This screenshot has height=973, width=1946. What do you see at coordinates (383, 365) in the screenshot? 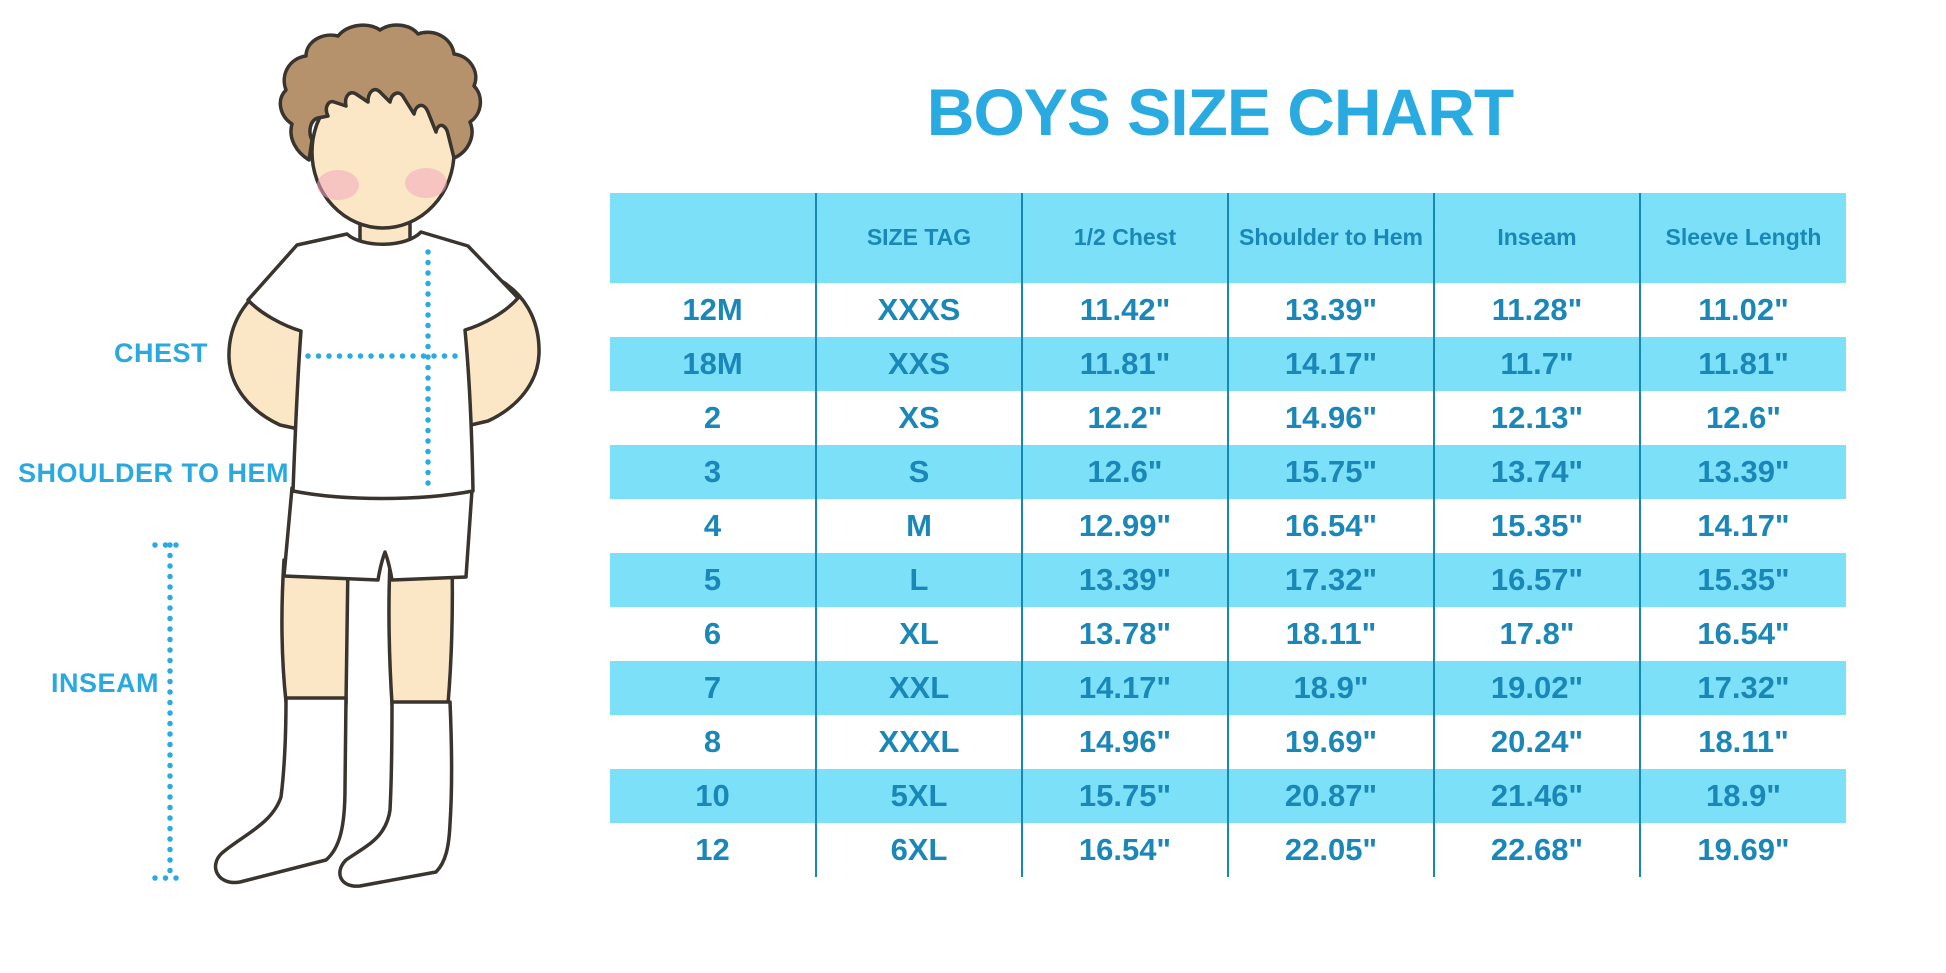
I see `boy-shirt` at bounding box center [383, 365].